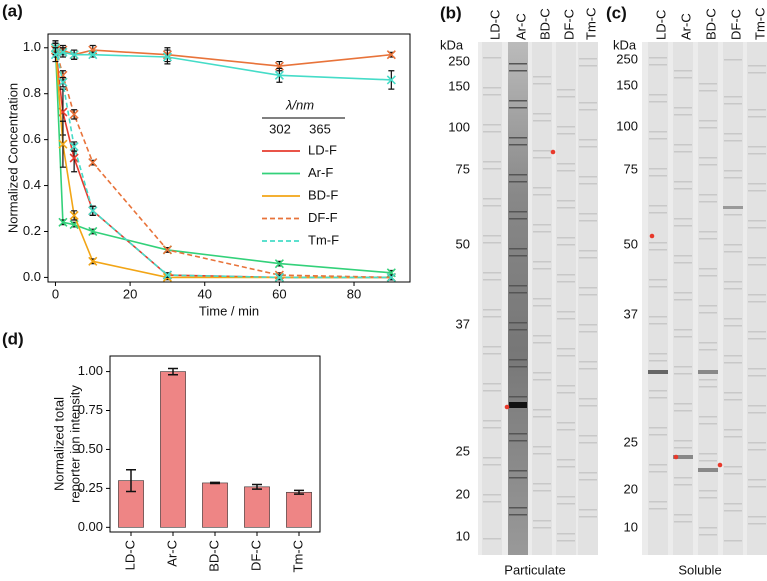  Describe the element at coordinates (463, 535) in the screenshot. I see `marker-label: 10` at that location.